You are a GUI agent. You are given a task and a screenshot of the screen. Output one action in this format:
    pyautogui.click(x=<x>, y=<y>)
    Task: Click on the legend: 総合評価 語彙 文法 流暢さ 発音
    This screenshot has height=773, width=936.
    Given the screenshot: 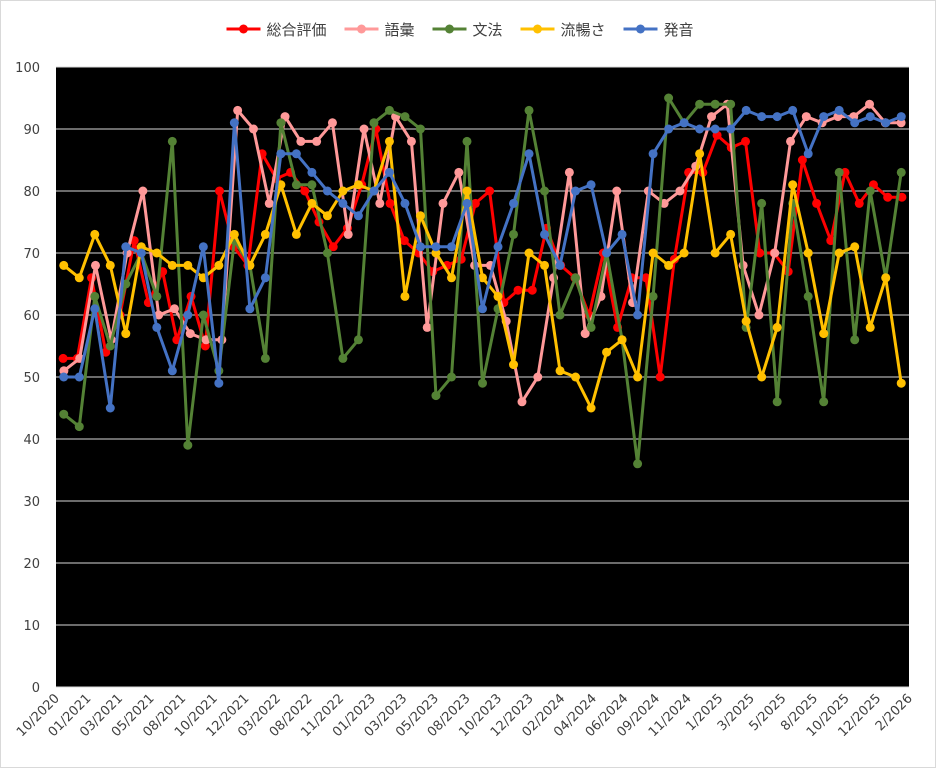 What is the action you would take?
    pyautogui.click(x=460, y=30)
    